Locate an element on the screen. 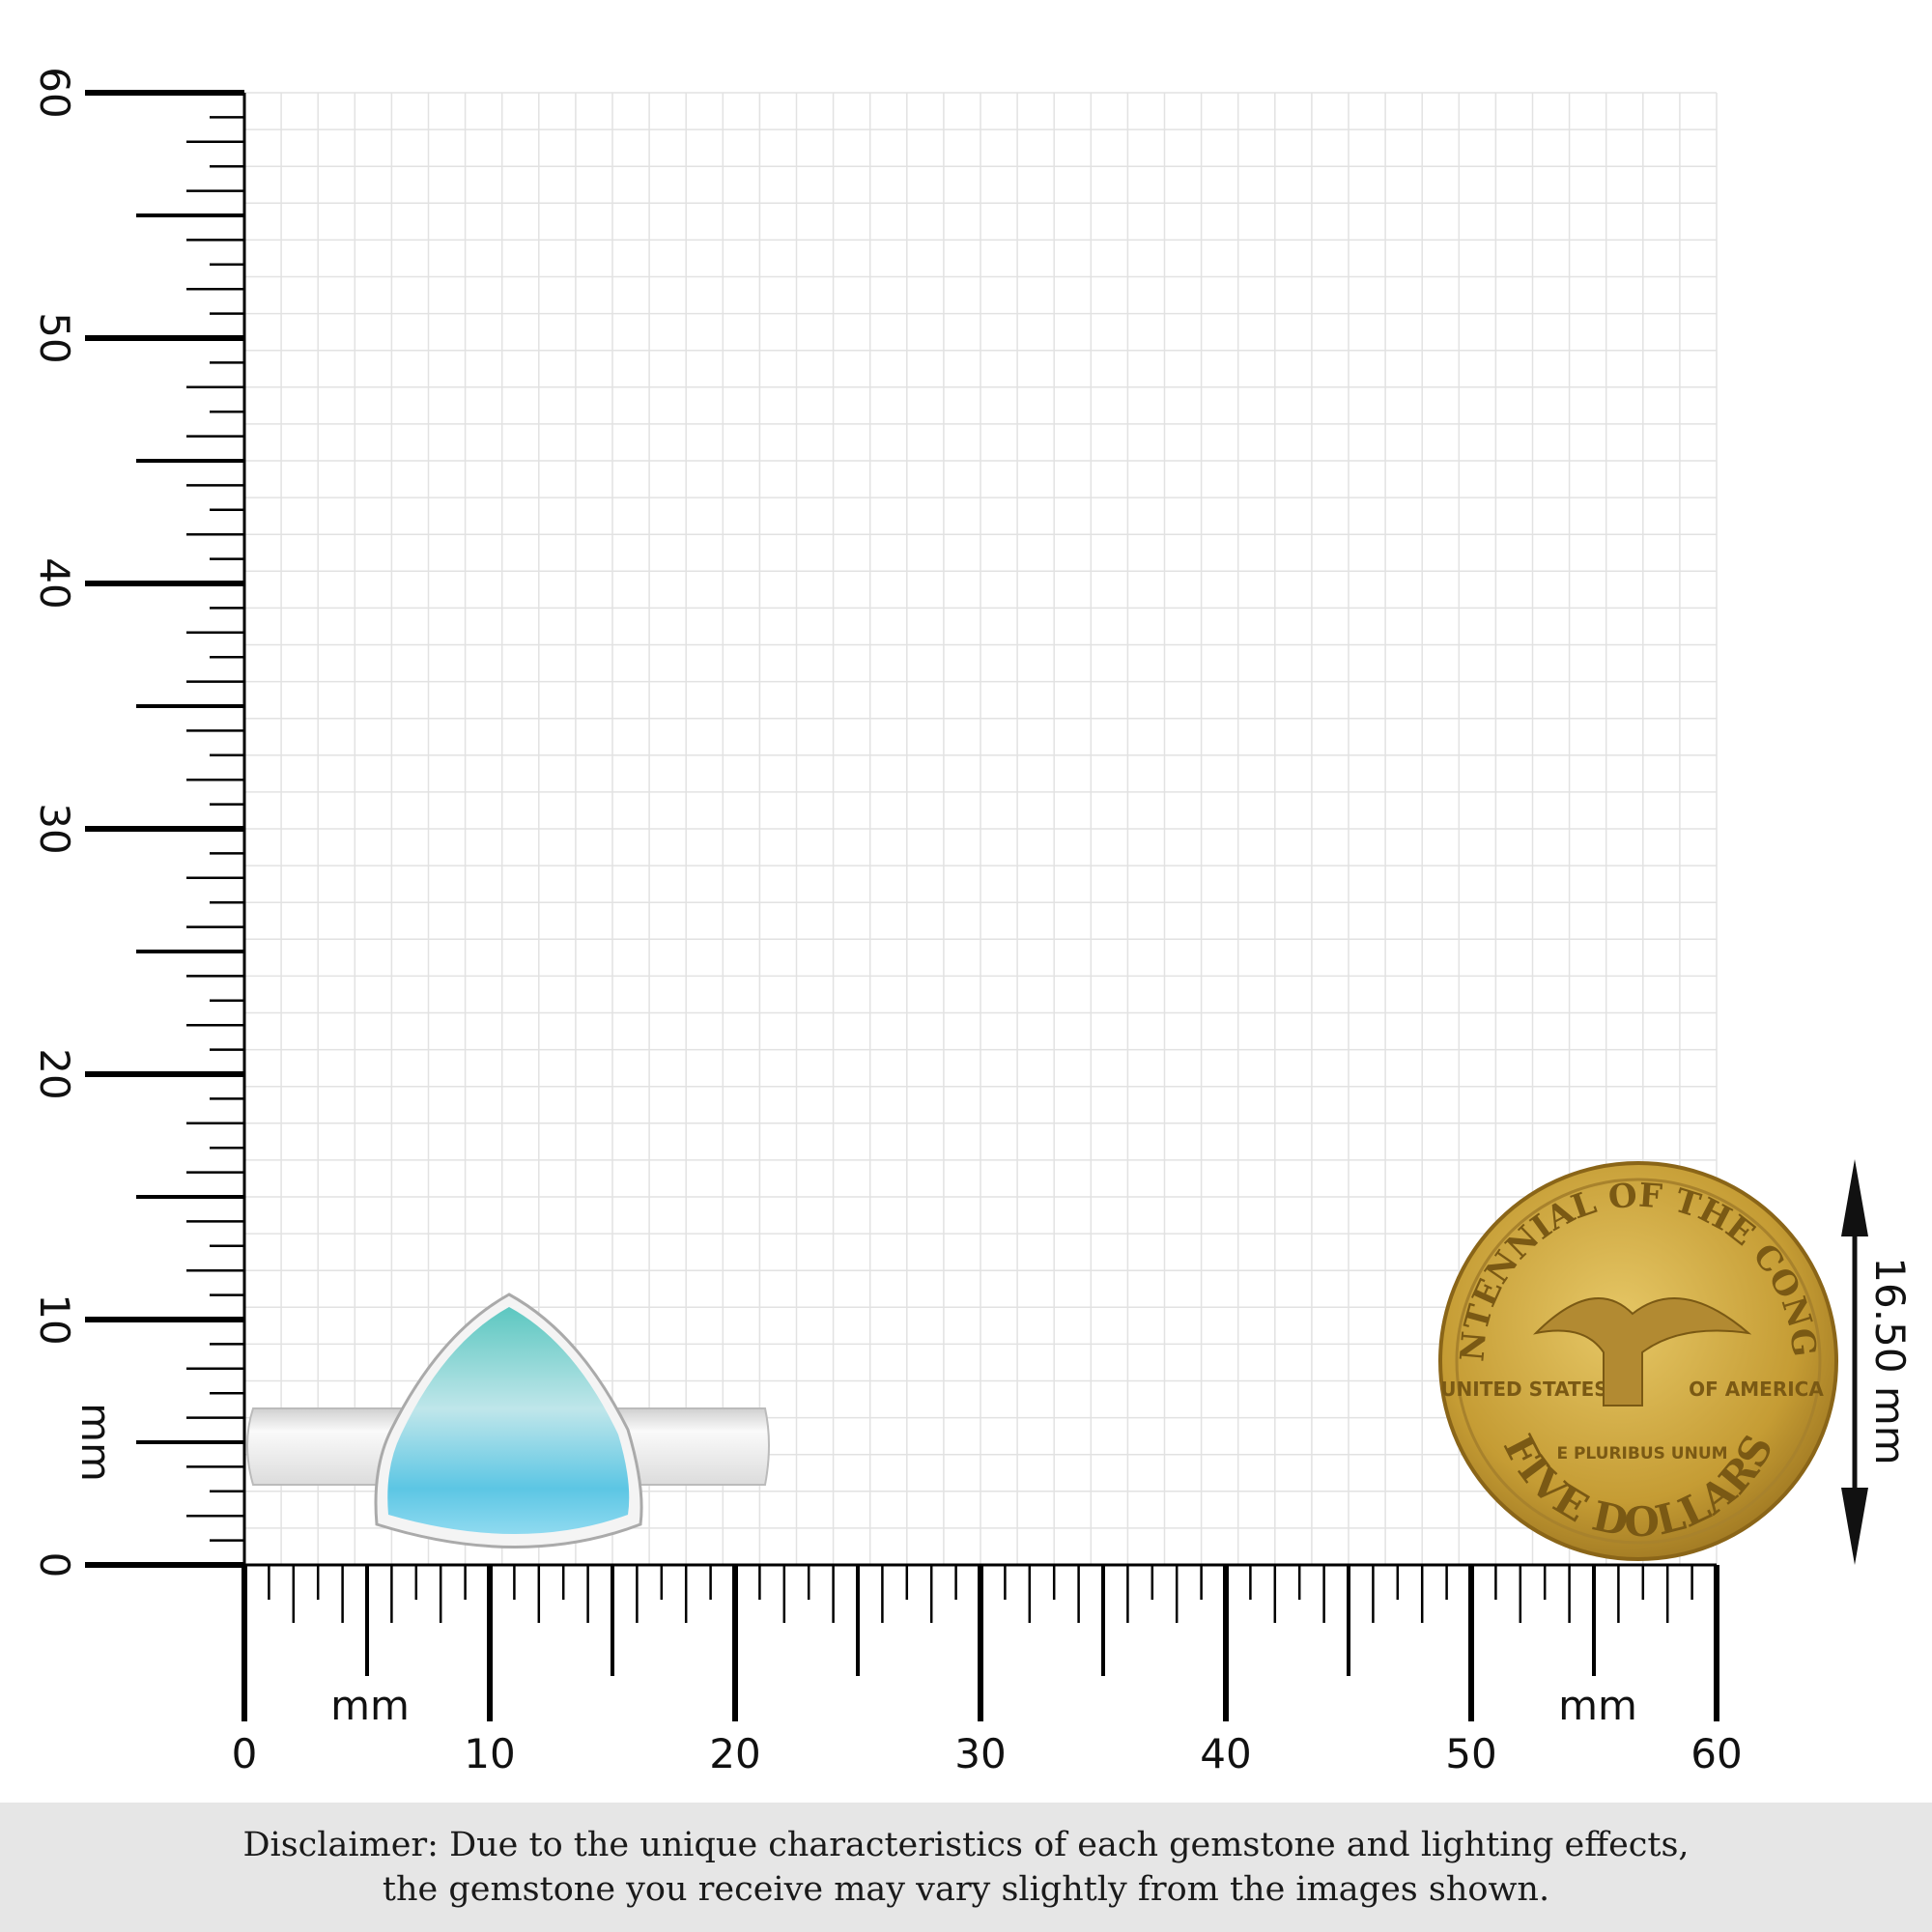 The width and height of the screenshot is (1932, 1932). coin-dimension-label: 16.50 mm is located at coordinates (1890, 1360).